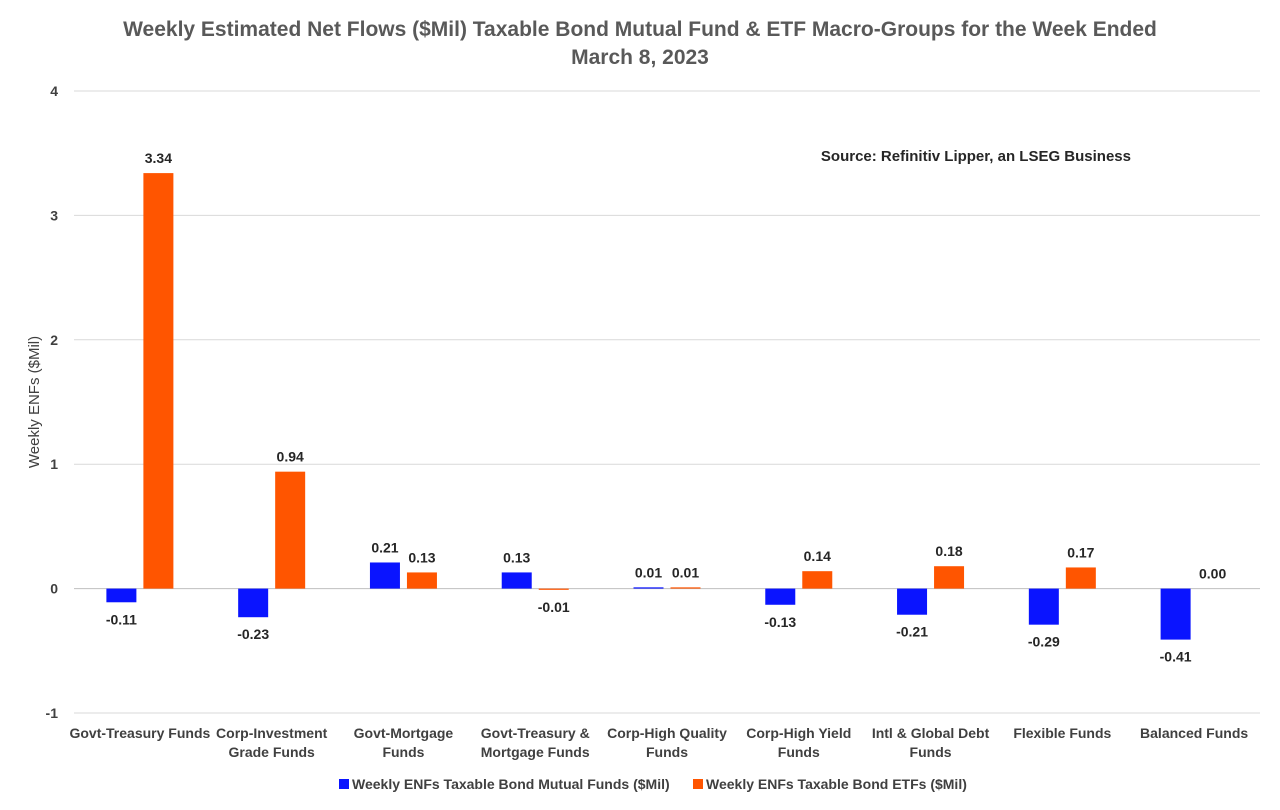 The image size is (1280, 810). I want to click on x-tick-label-line: Intl & Global Debt, so click(931, 733).